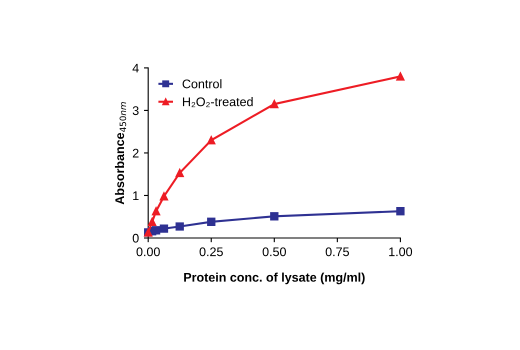 The width and height of the screenshot is (520, 350). Describe the element at coordinates (120, 153) in the screenshot. I see `y-axis-title: Absorbance$_{450nm}$` at that location.